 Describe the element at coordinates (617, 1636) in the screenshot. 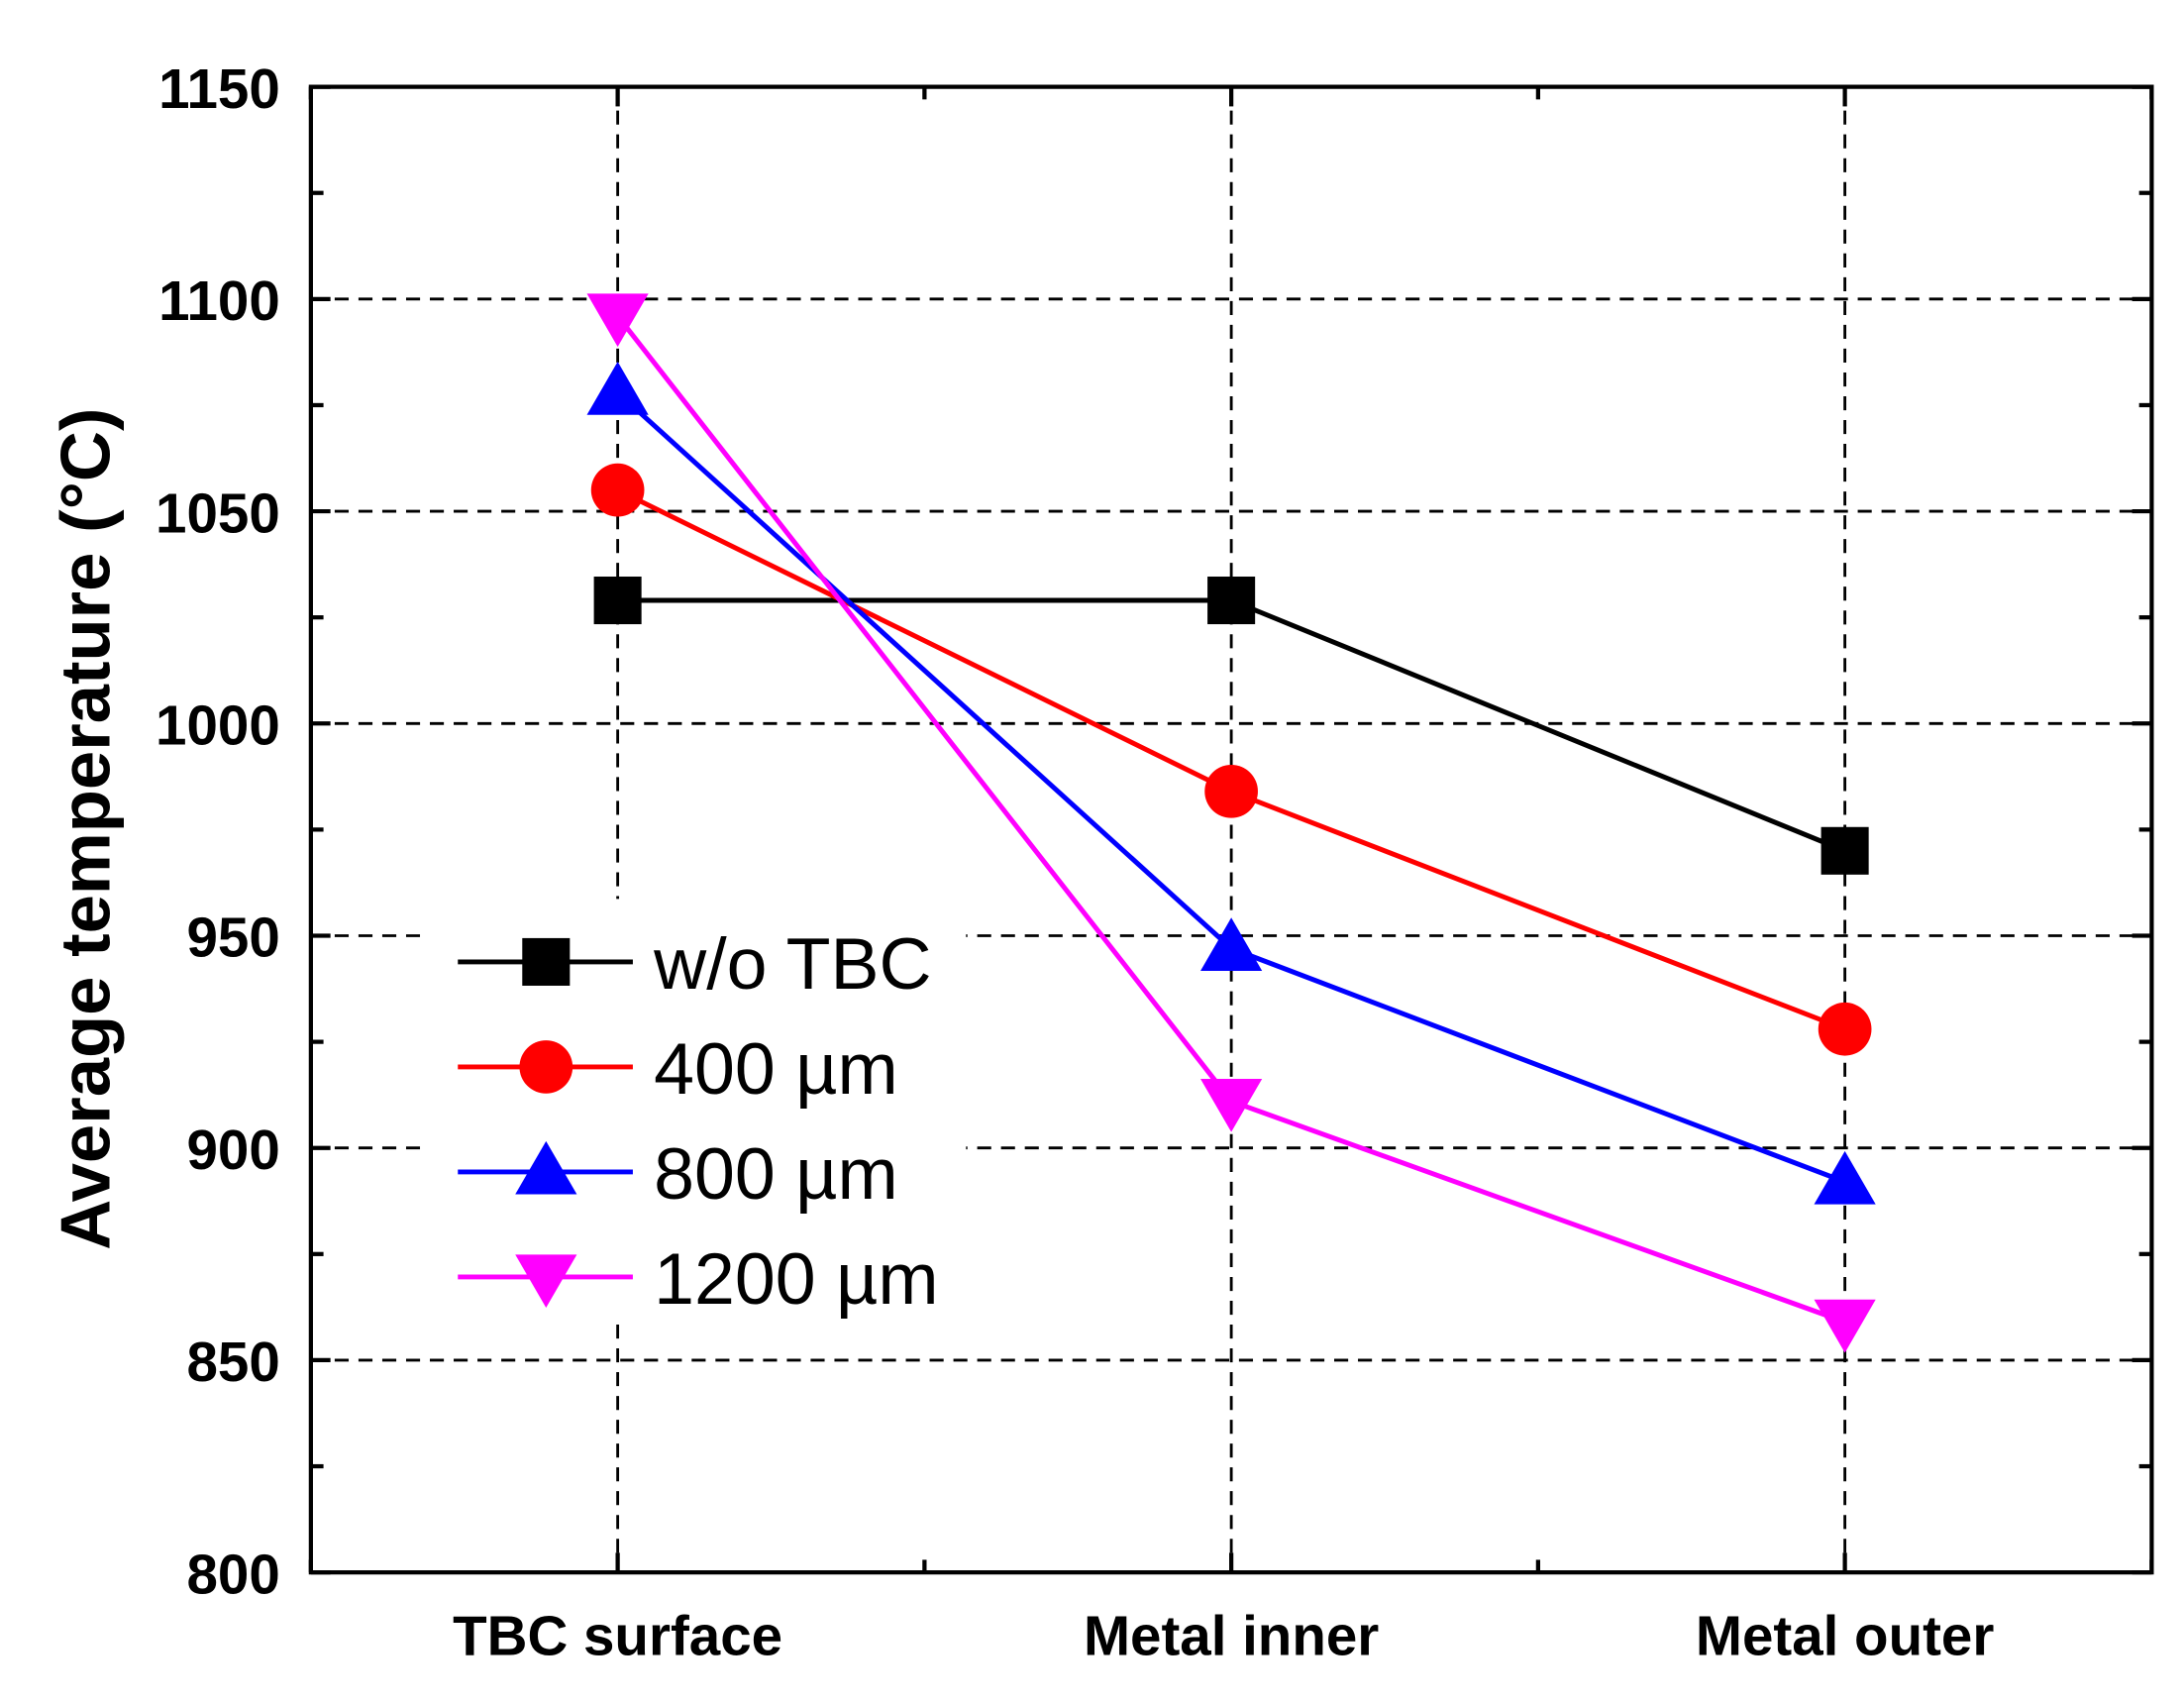

I see `x-tick-label: TBC surface` at that location.